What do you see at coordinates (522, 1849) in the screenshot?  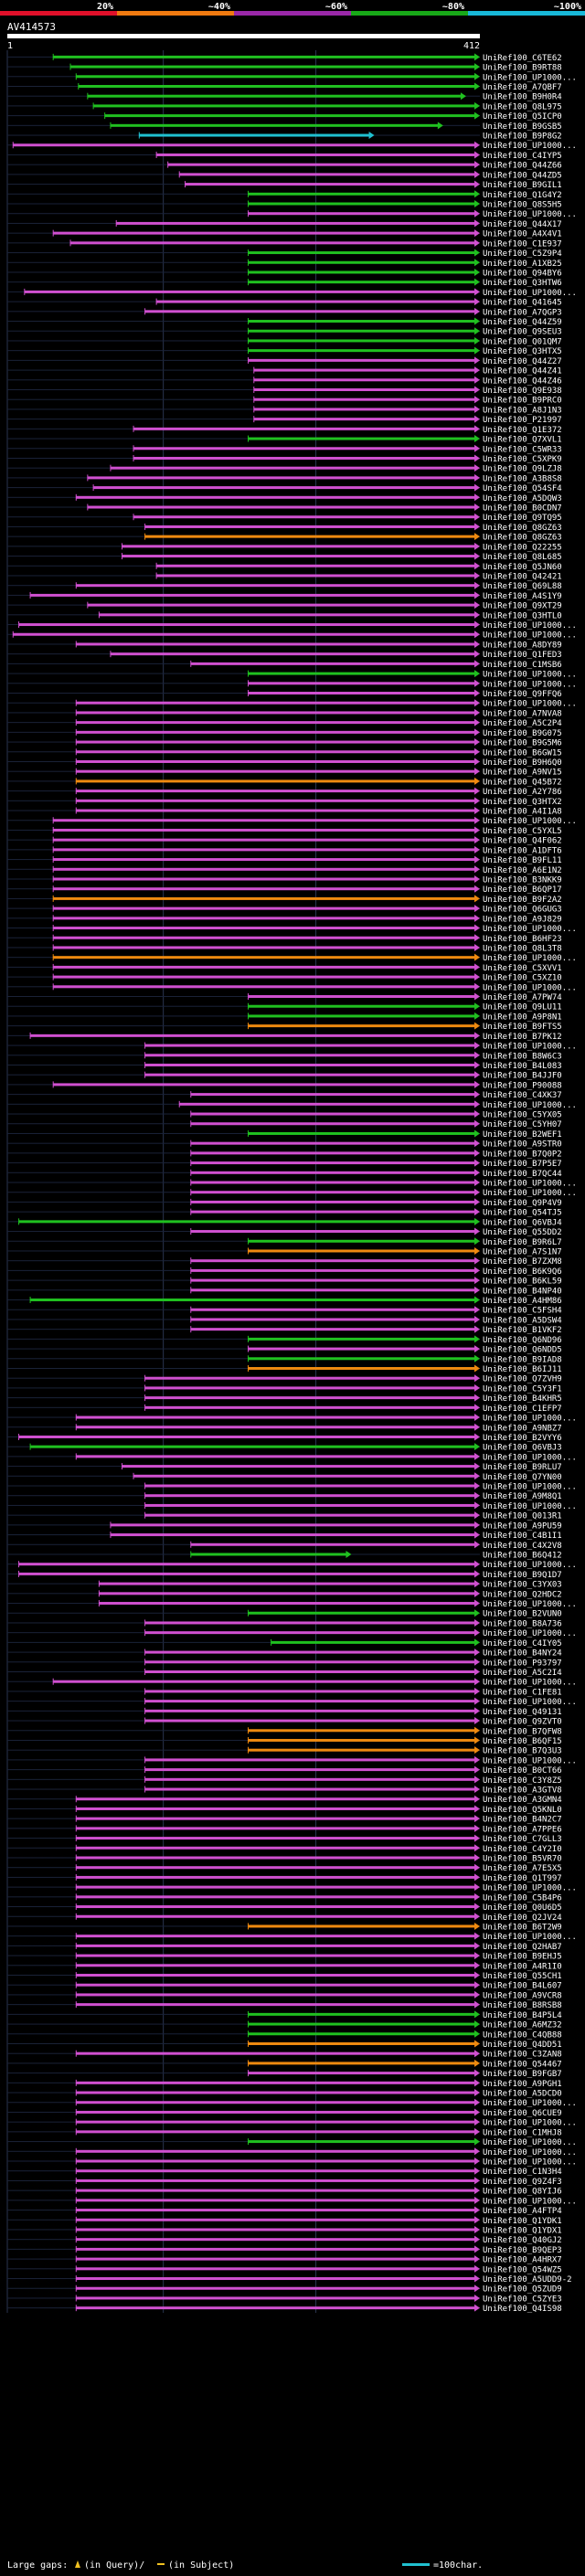 I see `hit-label: UniRef100_C4Y2I0` at bounding box center [522, 1849].